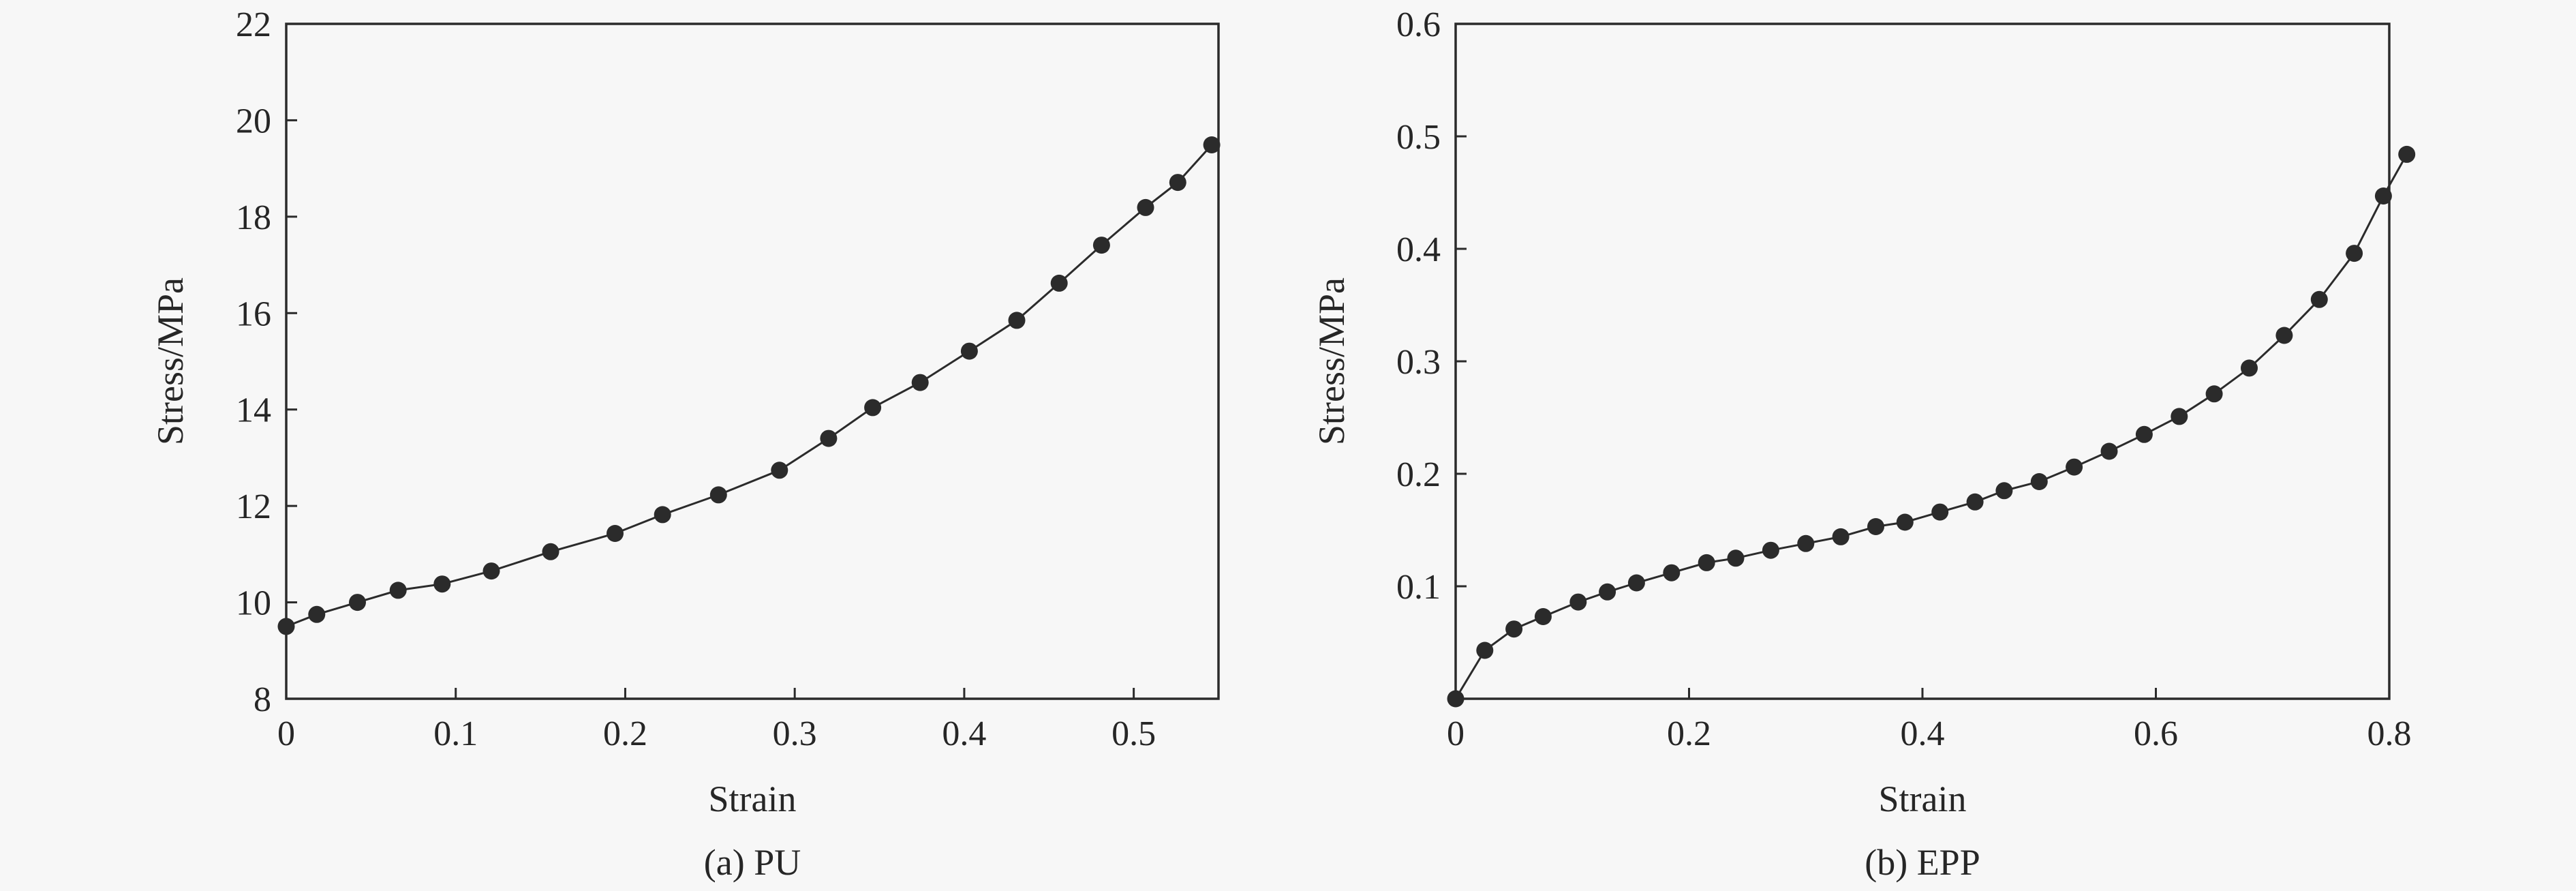  What do you see at coordinates (1133, 733) in the screenshot?
I see `x-tick-label: 0.5` at bounding box center [1133, 733].